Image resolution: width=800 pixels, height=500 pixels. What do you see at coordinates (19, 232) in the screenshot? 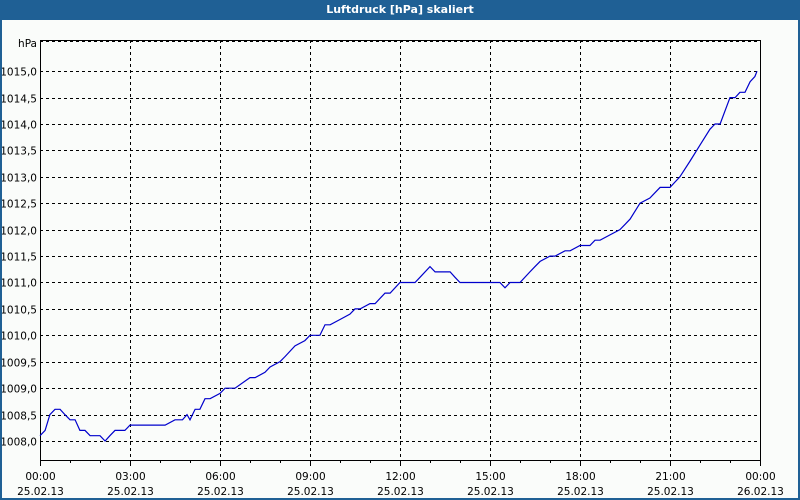
I see `y-tick-label: 1012,0` at bounding box center [19, 232].